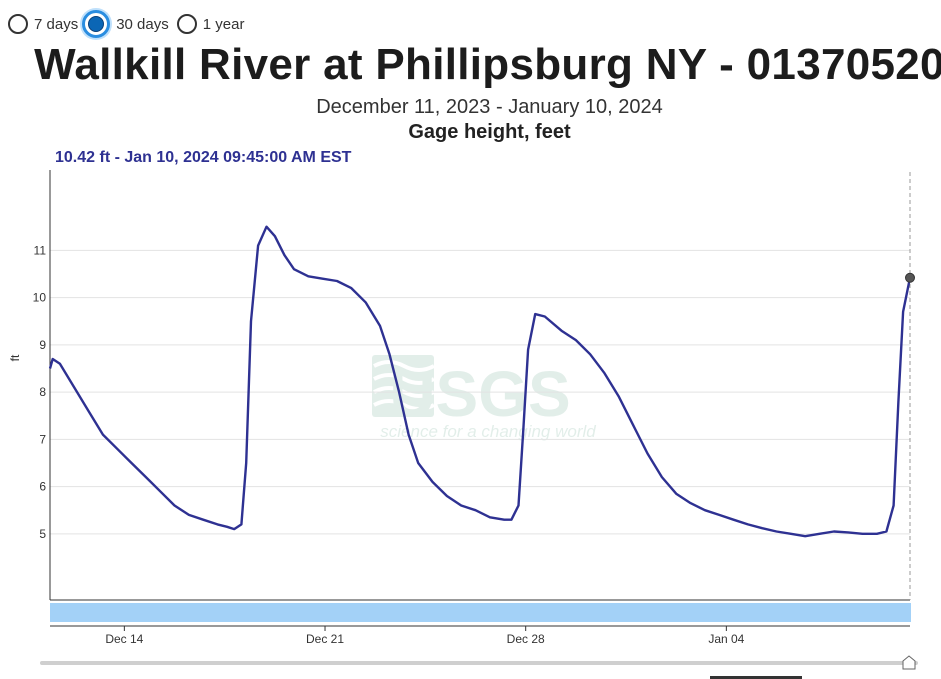 The width and height of the screenshot is (941, 679). I want to click on y-tick-label: 8, so click(42, 392).